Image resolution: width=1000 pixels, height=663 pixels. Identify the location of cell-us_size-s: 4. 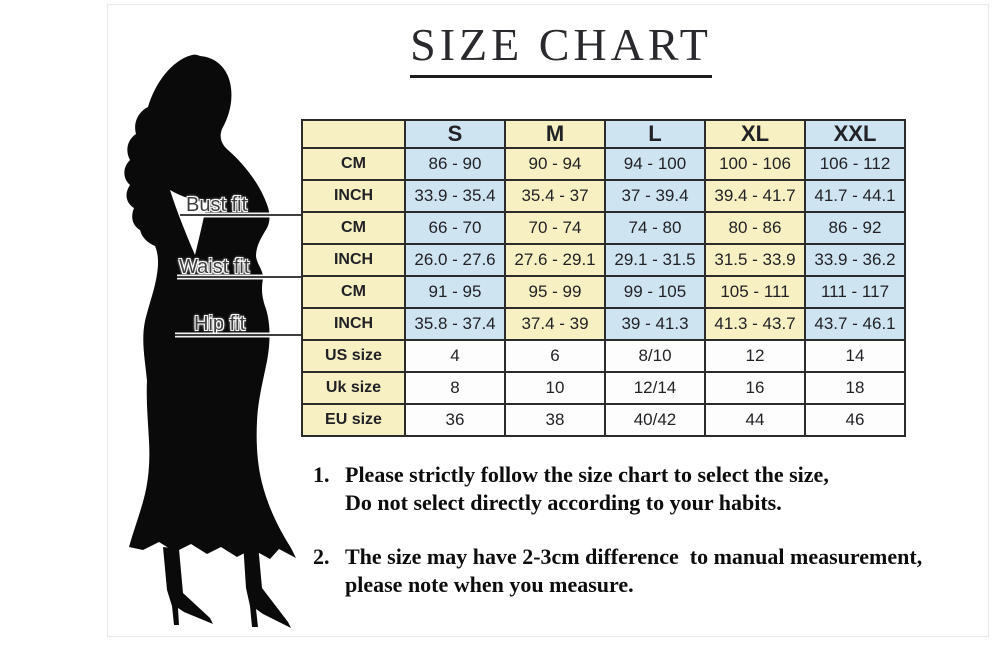
(455, 356).